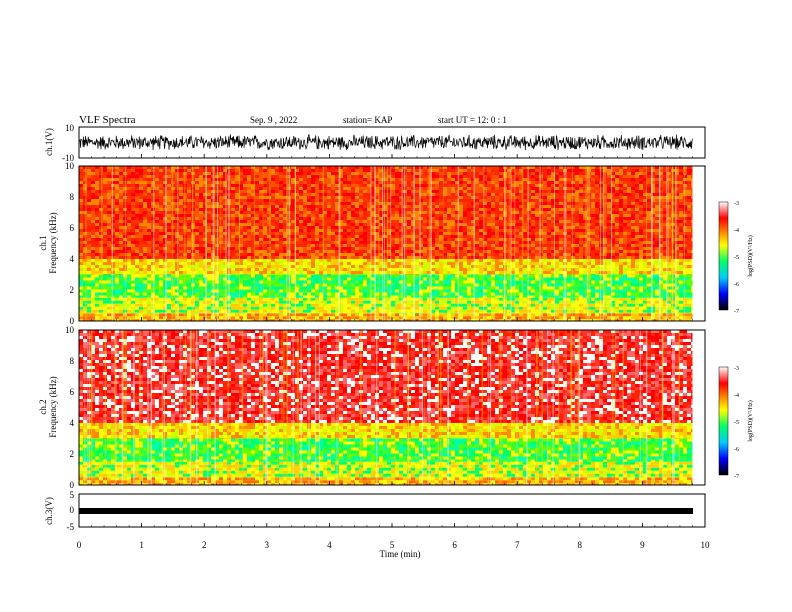 The width and height of the screenshot is (792, 612). What do you see at coordinates (72, 485) in the screenshot?
I see `ch2-freq-tick-0: 0` at bounding box center [72, 485].